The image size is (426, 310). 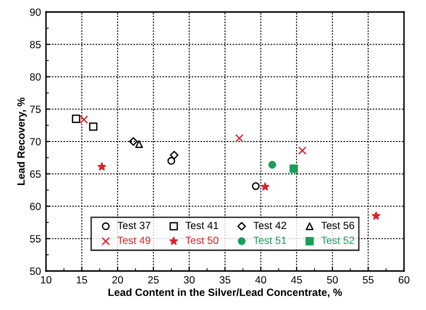 I want to click on legend-label: Test 52, so click(x=337, y=240).